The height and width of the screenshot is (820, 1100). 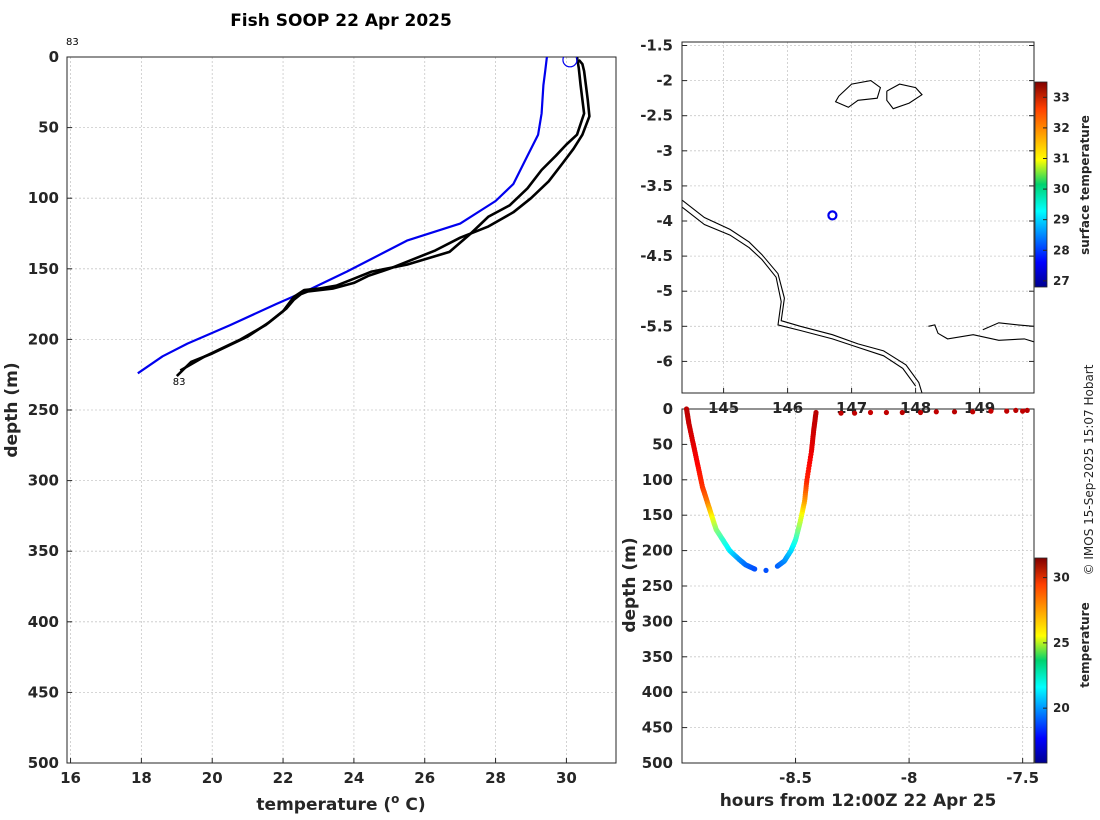 What do you see at coordinates (851, 408) in the screenshot?
I see `map-x-tick-label: 147` at bounding box center [851, 408].